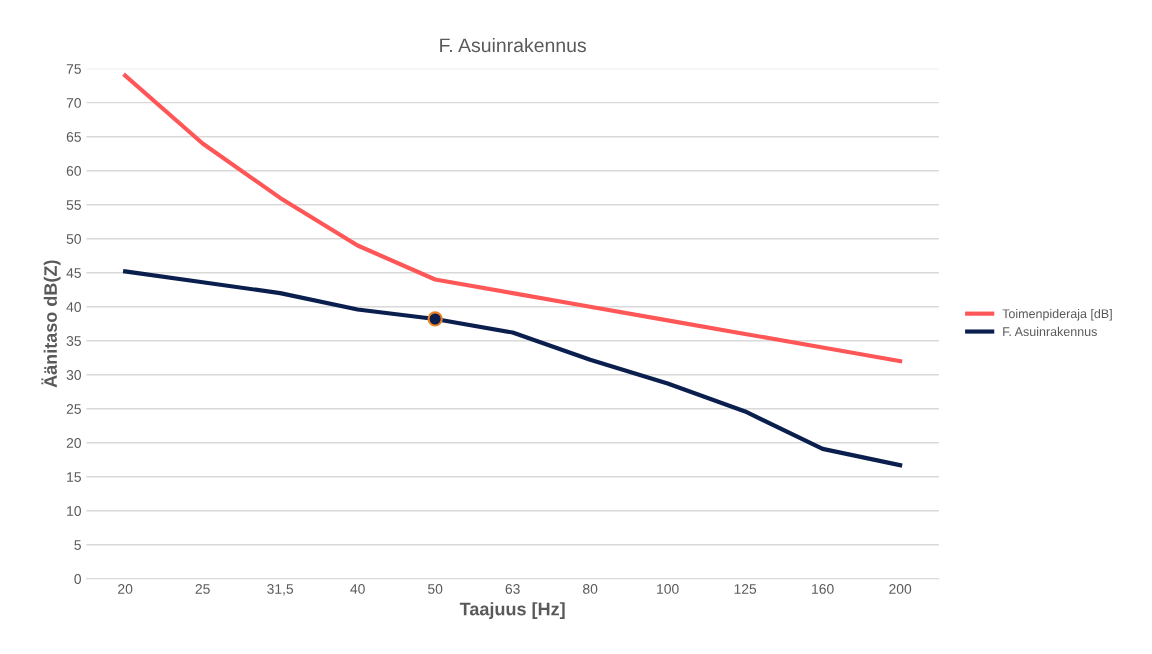 This screenshot has width=1152, height=654. What do you see at coordinates (357, 589) in the screenshot?
I see `x-tick-label: 40` at bounding box center [357, 589].